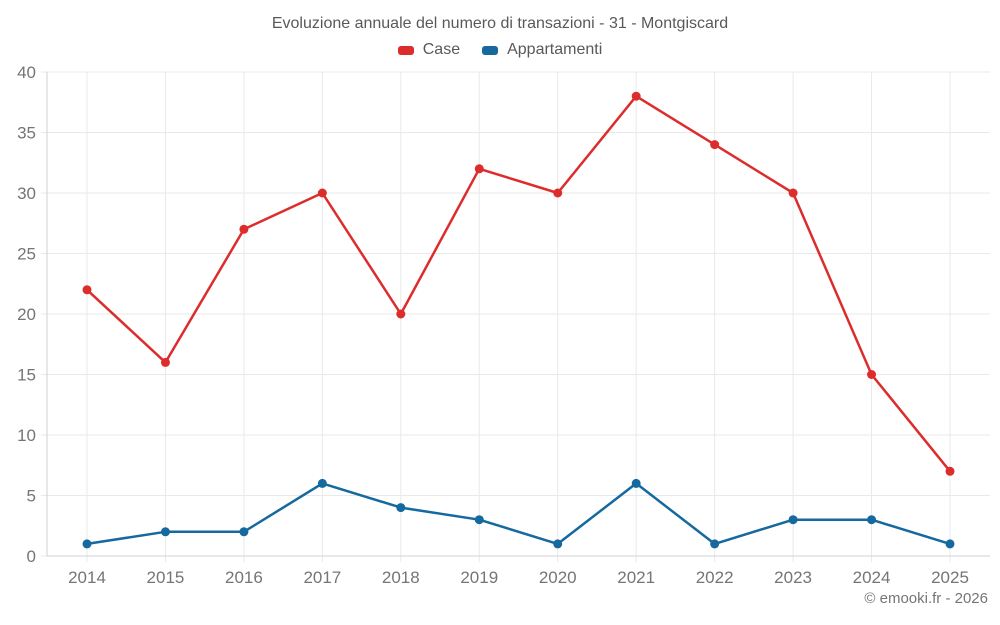 The width and height of the screenshot is (1000, 625). What do you see at coordinates (26, 375) in the screenshot?
I see `y-axis-tick-label: 15` at bounding box center [26, 375].